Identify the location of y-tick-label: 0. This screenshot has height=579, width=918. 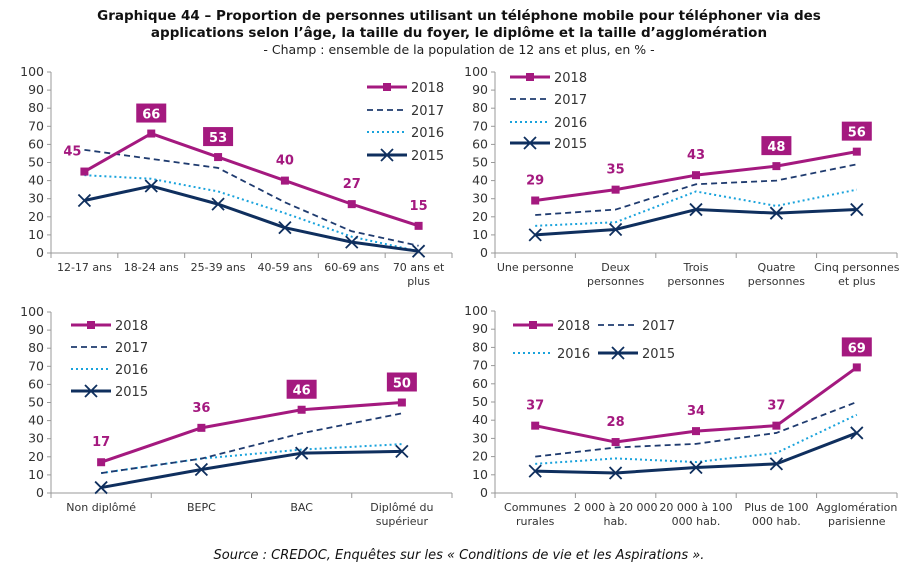
(484, 252).